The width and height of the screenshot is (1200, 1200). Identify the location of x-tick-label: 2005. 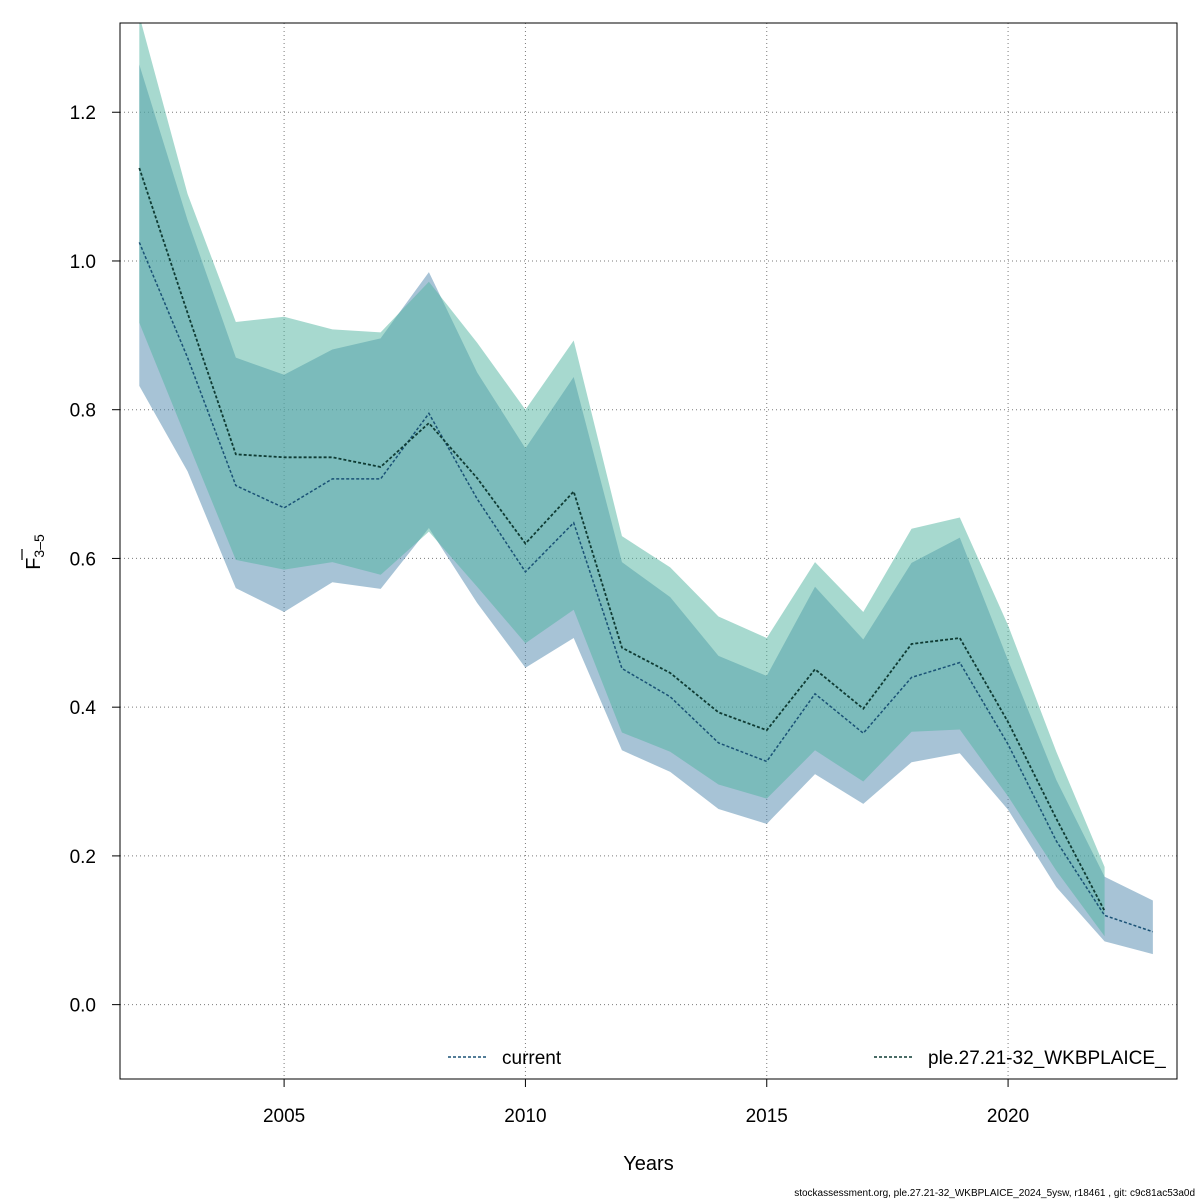
(284, 1116).